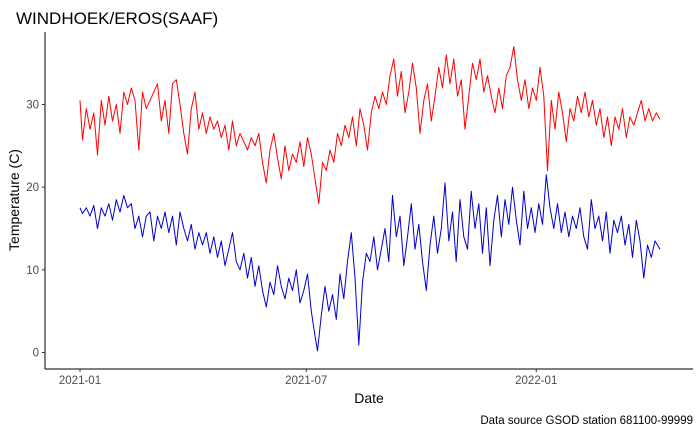 The height and width of the screenshot is (437, 700). What do you see at coordinates (32, 271) in the screenshot?
I see `y-tick-label: 10` at bounding box center [32, 271].